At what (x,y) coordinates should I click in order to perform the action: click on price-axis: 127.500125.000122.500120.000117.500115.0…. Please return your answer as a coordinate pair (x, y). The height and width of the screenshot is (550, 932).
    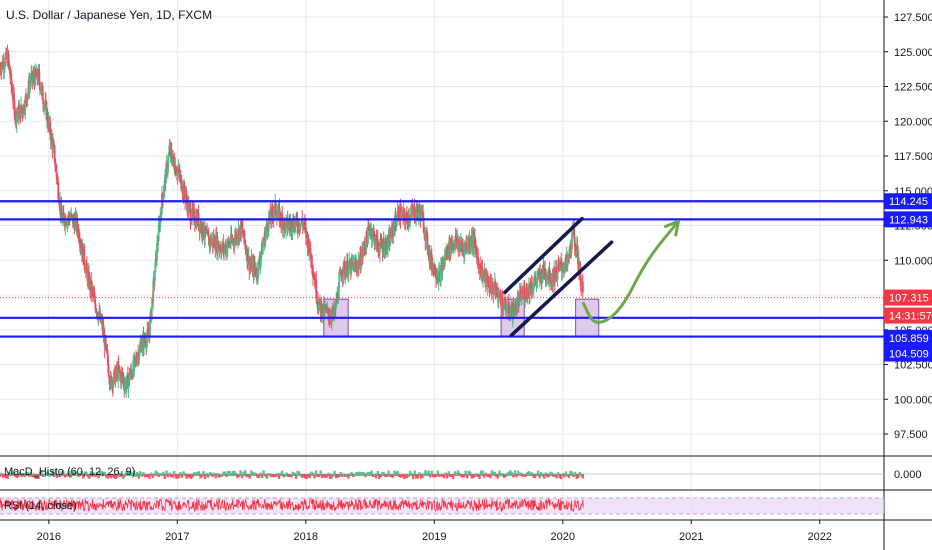
    Looking at the image, I should click on (908, 246).